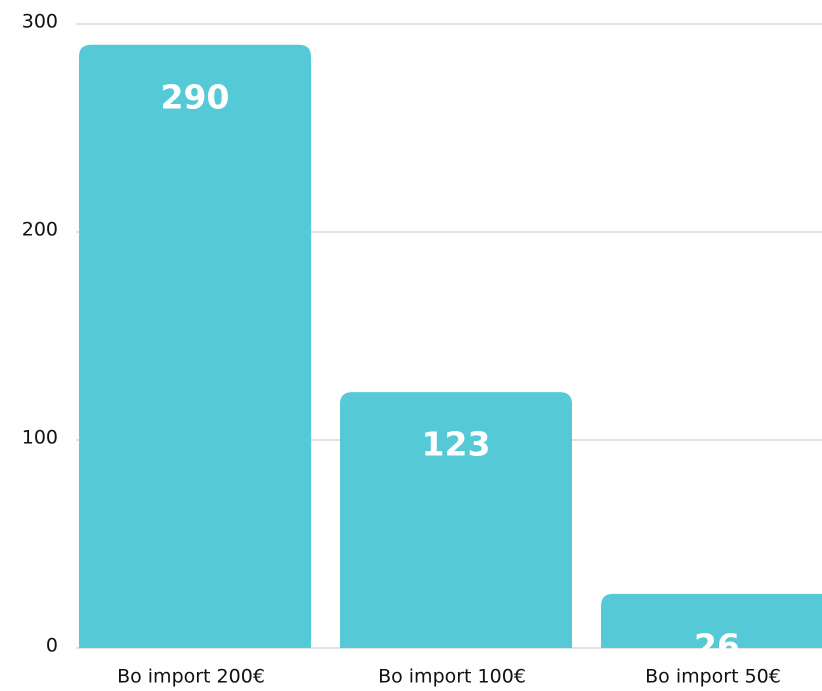  What do you see at coordinates (40, 230) in the screenshot?
I see `y-tick-label: 200` at bounding box center [40, 230].